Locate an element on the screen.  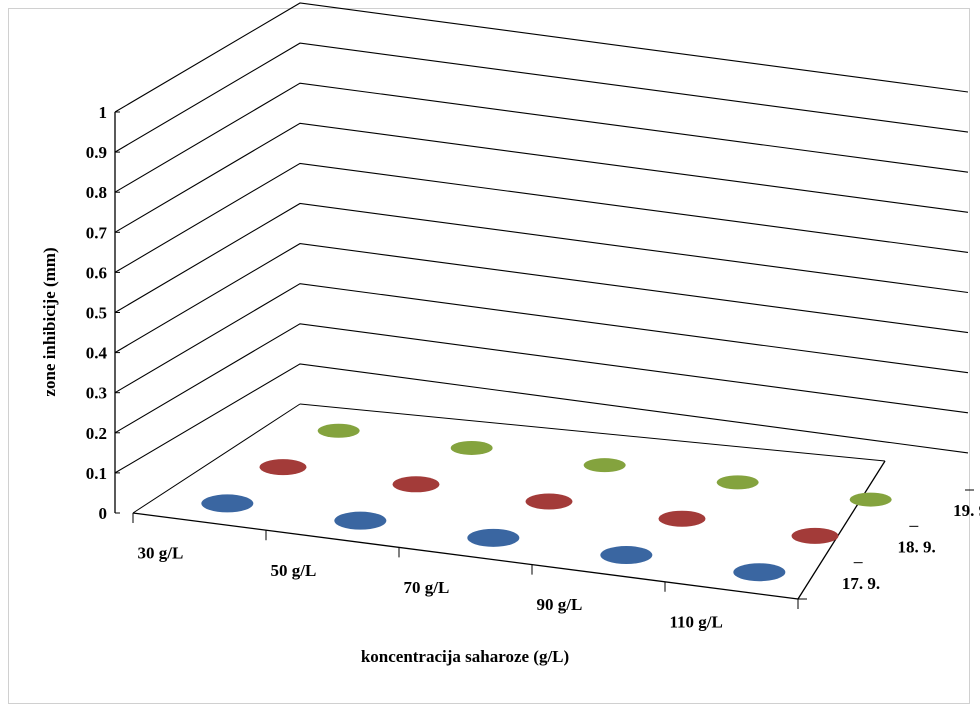
depth-ticks: 17. 9. 18. 9. 19. 9. is located at coordinates (889, 544).